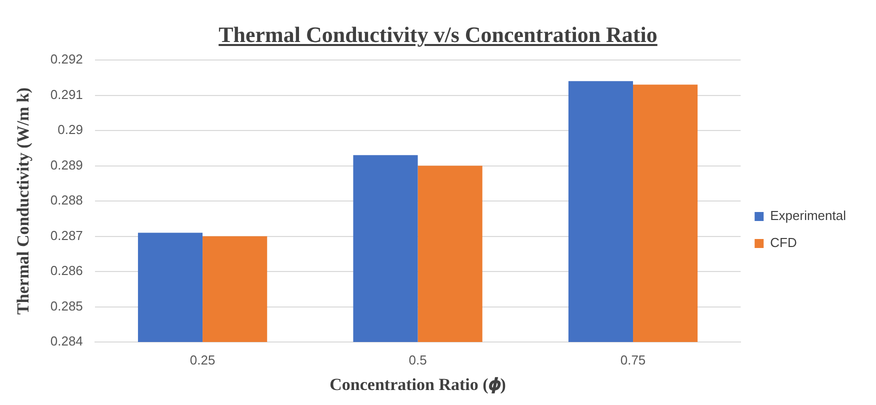 This screenshot has width=876, height=405. I want to click on y-tick-label: 0.287, so click(66, 235).